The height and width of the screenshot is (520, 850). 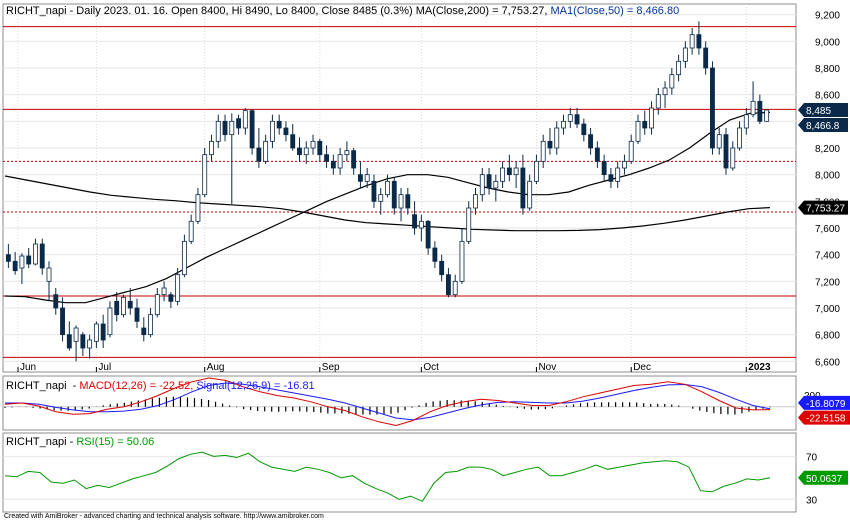 What do you see at coordinates (136, 386) in the screenshot?
I see `macd-legend: MACD(12,26) = -22.52,` at bounding box center [136, 386].